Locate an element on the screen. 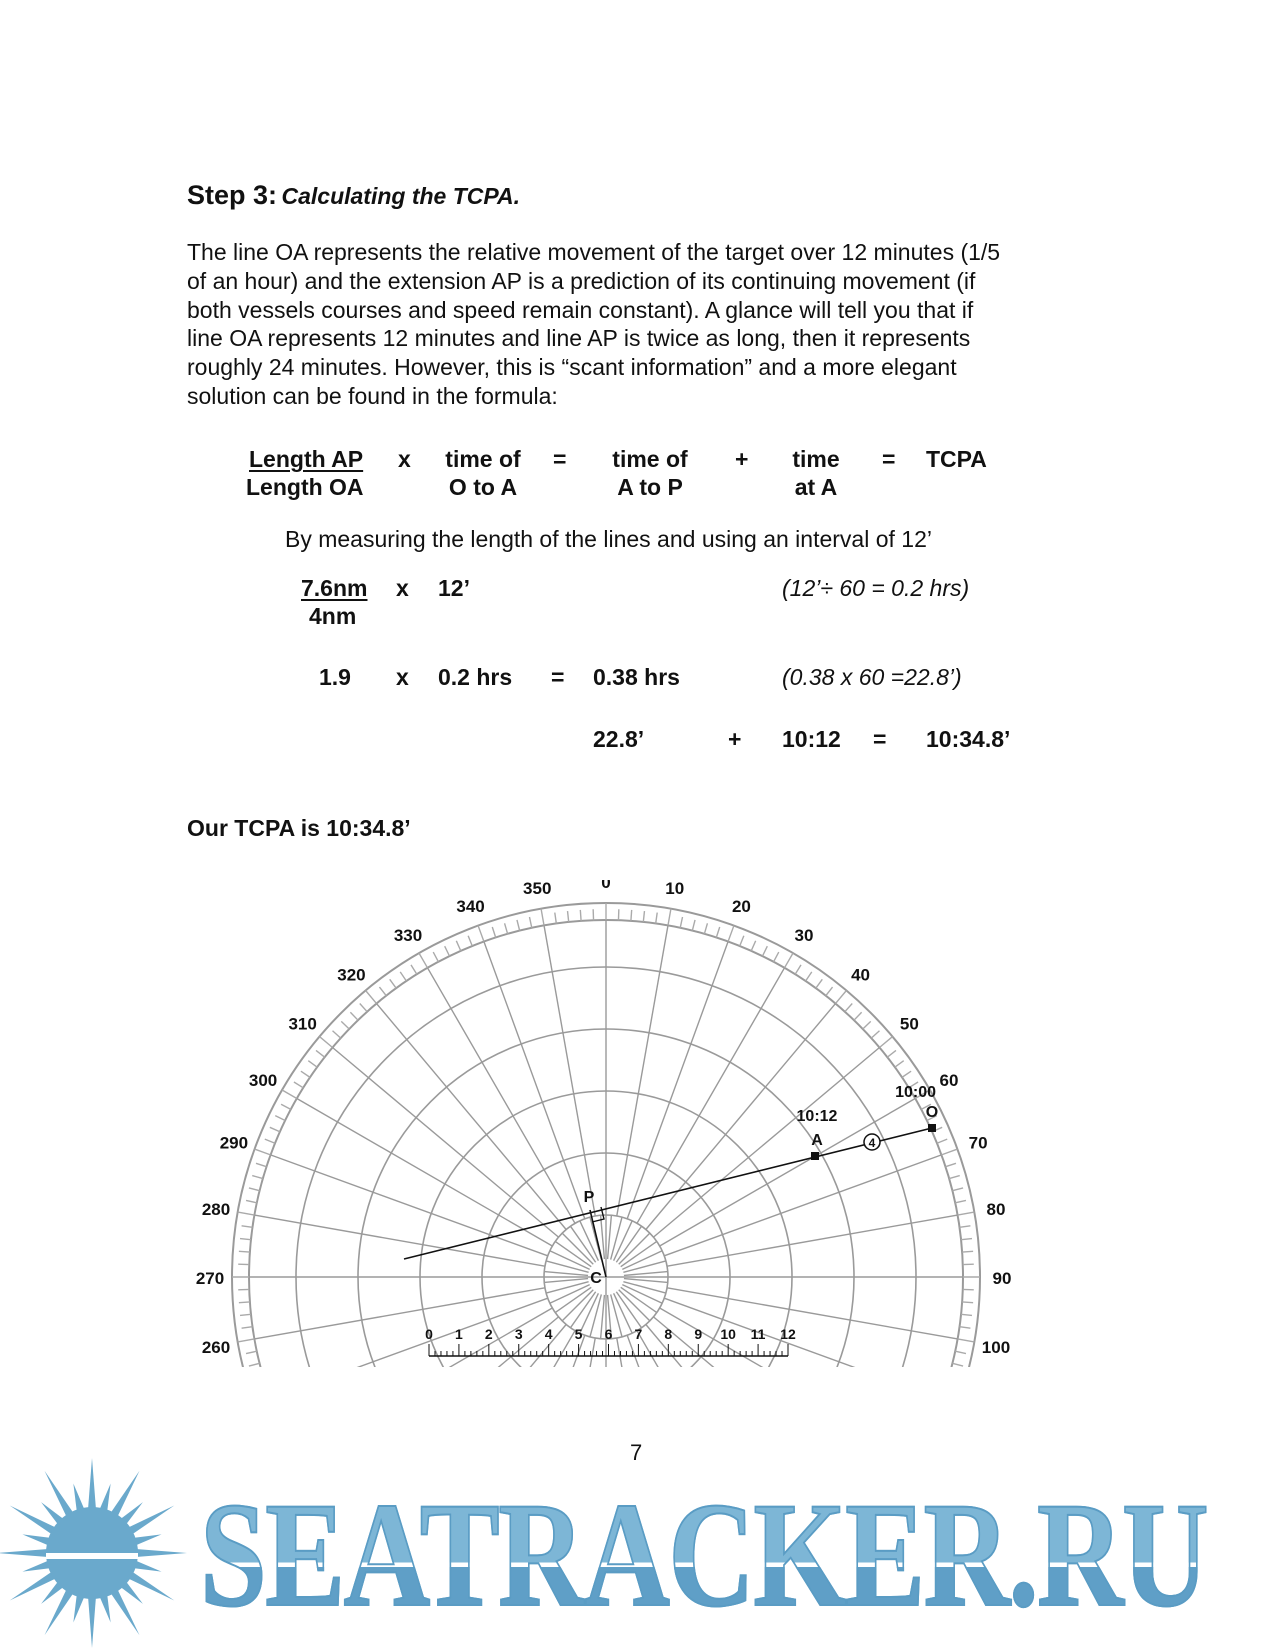 The image size is (1275, 1650). point-o-label: O is located at coordinates (932, 1112).